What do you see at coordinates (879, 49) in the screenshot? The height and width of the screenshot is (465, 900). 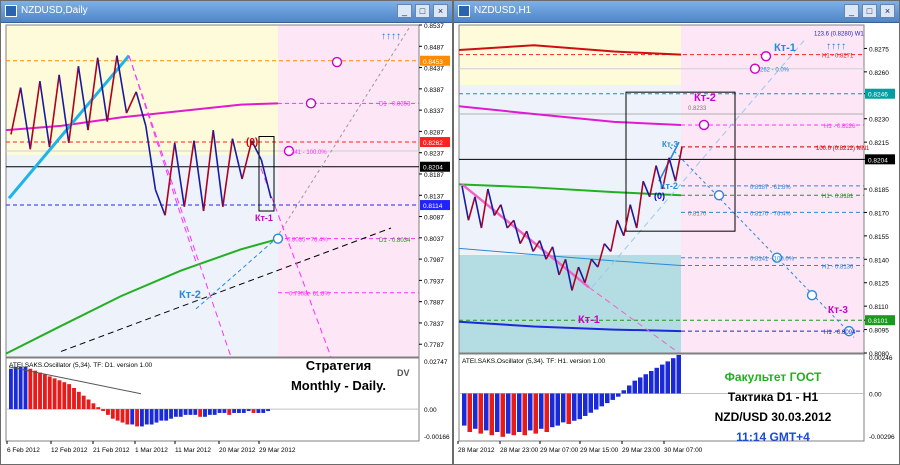 I see `y-tick-label: 0.8275` at bounding box center [879, 49].